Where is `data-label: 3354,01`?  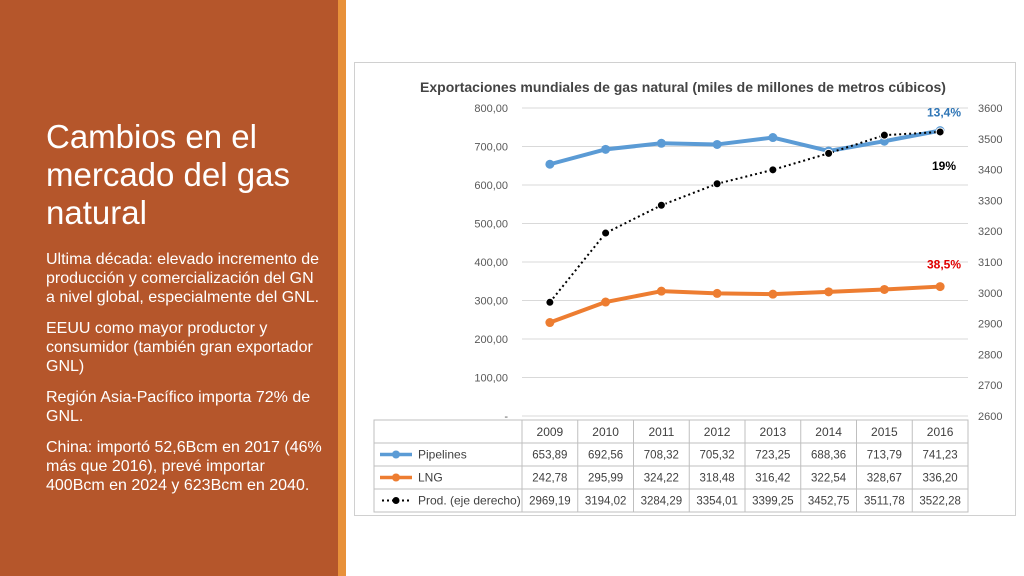
data-label: 3354,01 is located at coordinates (717, 502).